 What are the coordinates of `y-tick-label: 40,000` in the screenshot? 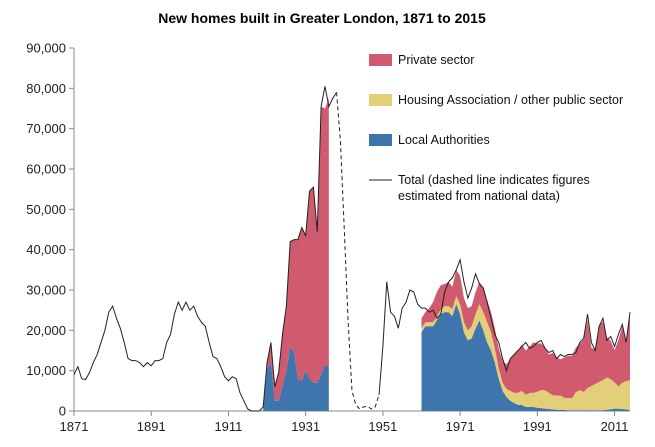 It's located at (46, 249).